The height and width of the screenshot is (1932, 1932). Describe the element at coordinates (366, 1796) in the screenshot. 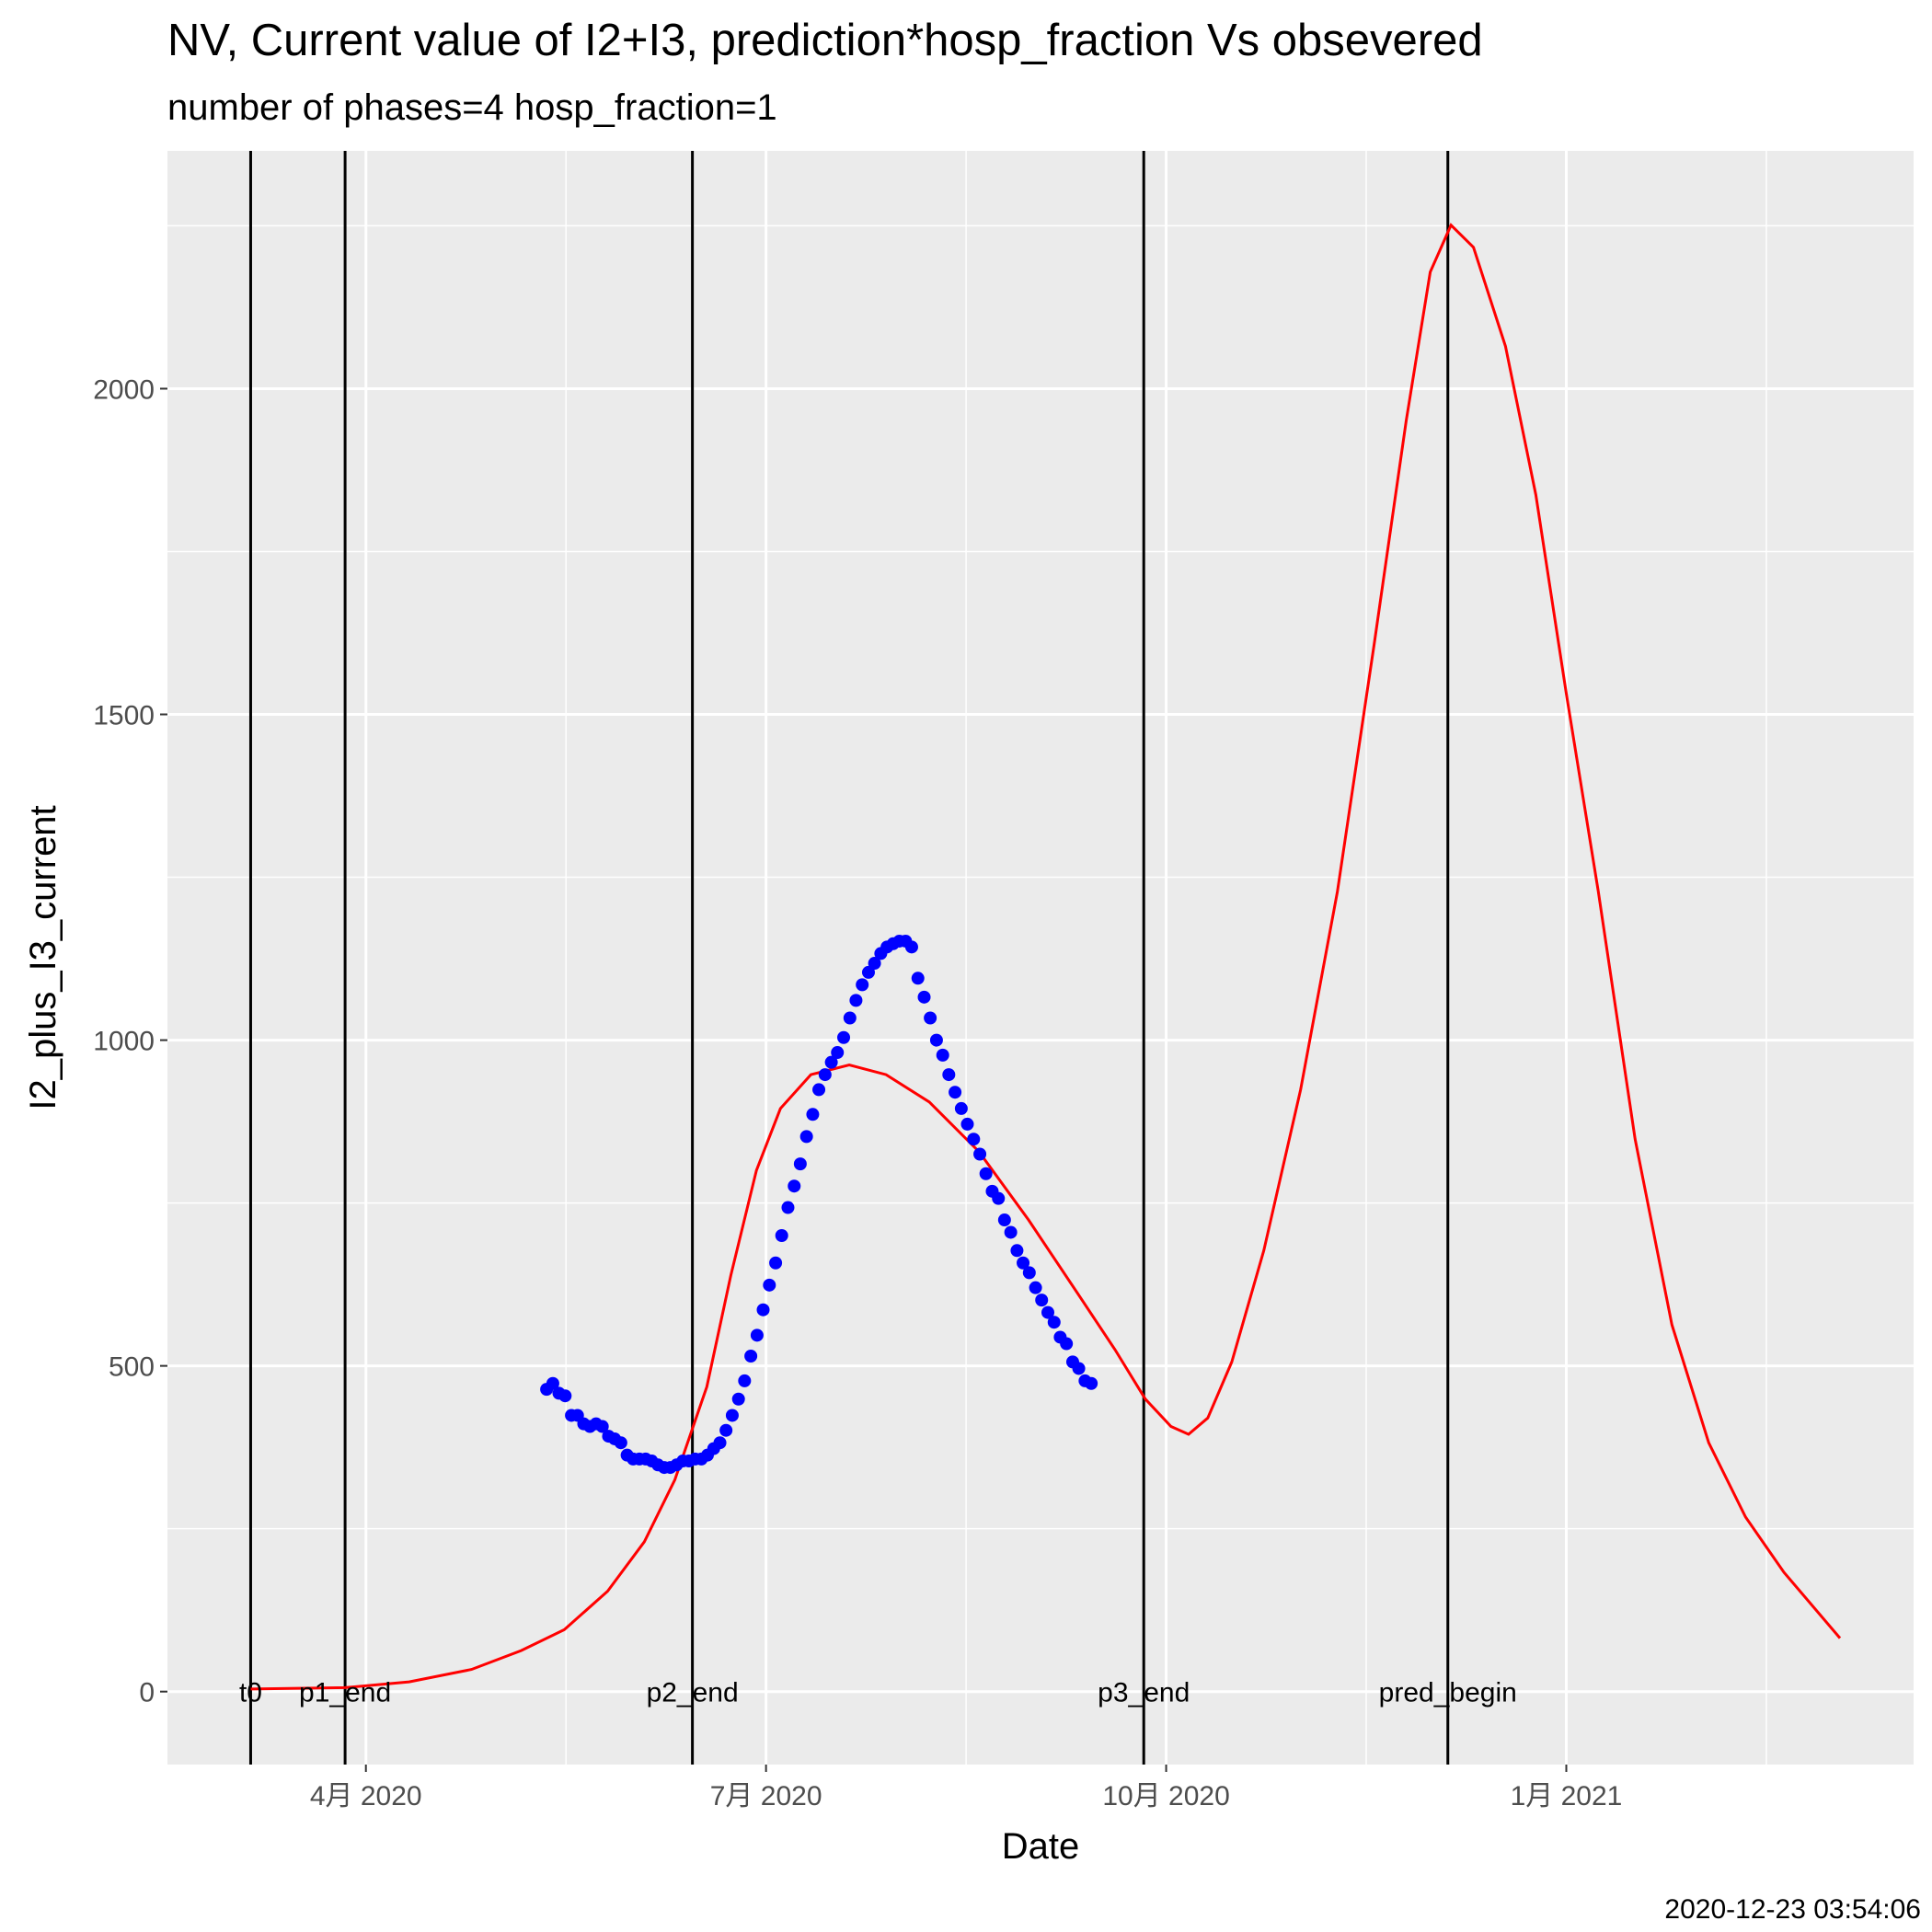

I see `x-tick-label: 4月 2020` at that location.